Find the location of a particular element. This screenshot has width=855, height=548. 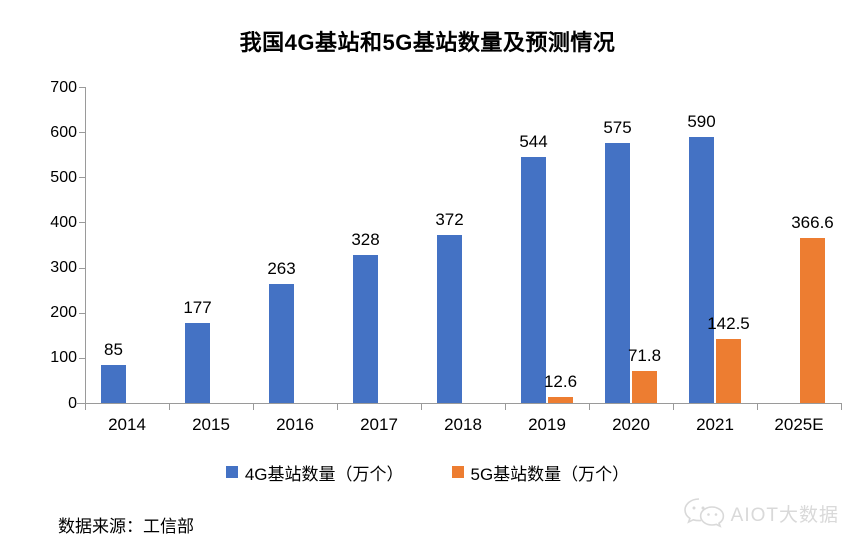

x-axis-category-label: 2025E is located at coordinates (799, 424).